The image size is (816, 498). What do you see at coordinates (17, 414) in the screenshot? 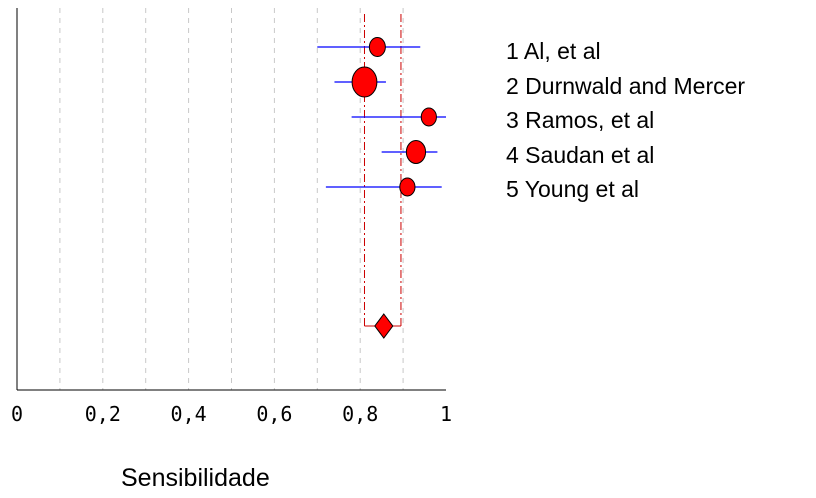
I see `x-tick-label: 0` at bounding box center [17, 414].